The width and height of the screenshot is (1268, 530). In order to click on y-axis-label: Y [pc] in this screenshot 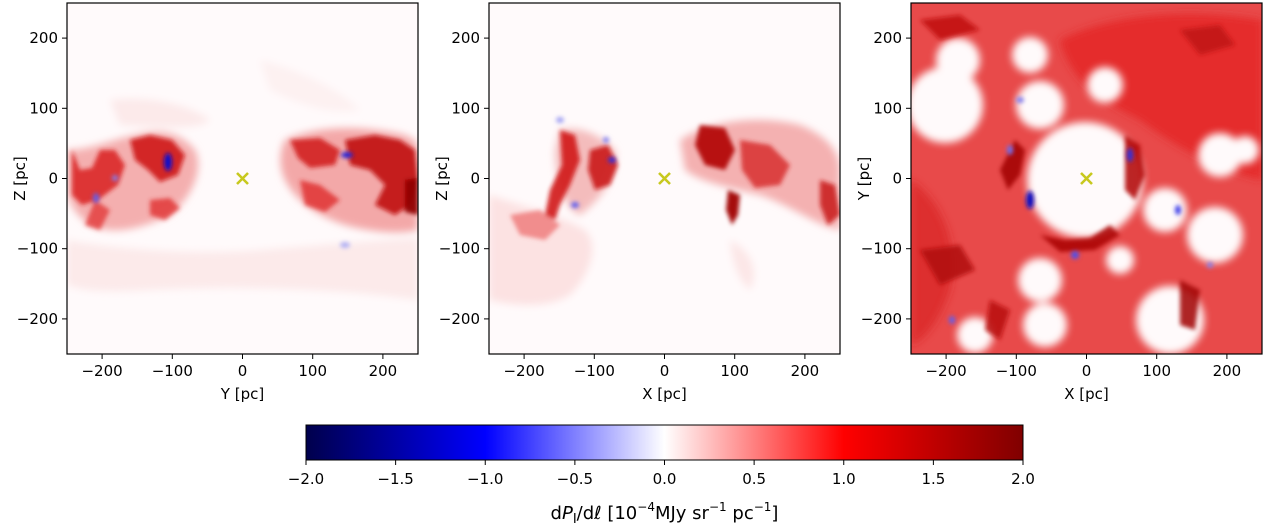, I will do `click(864, 179)`.